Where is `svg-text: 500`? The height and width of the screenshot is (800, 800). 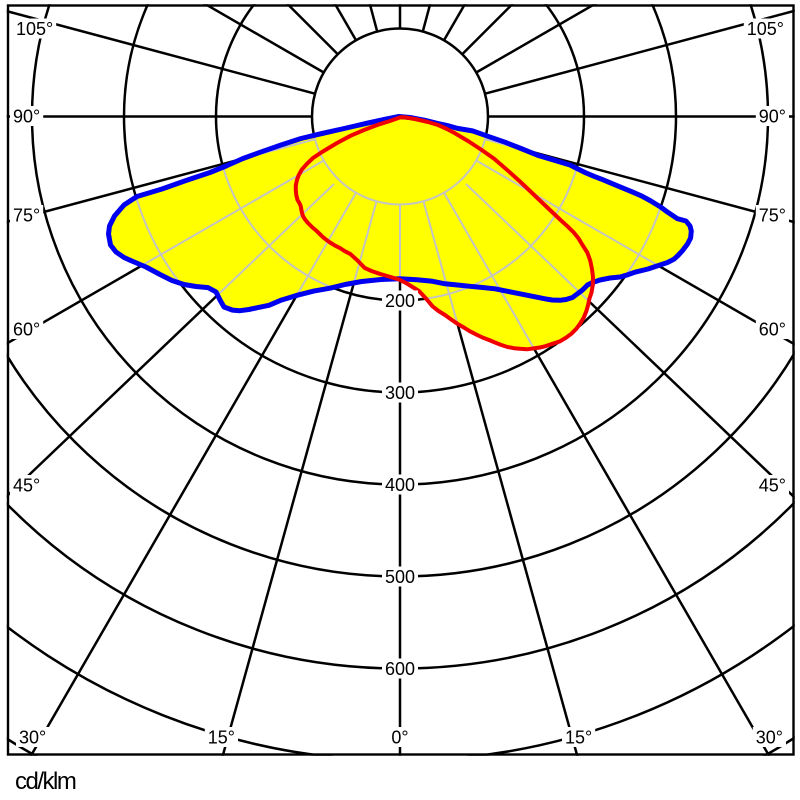
svg-text: 500 is located at coordinates (400, 577).